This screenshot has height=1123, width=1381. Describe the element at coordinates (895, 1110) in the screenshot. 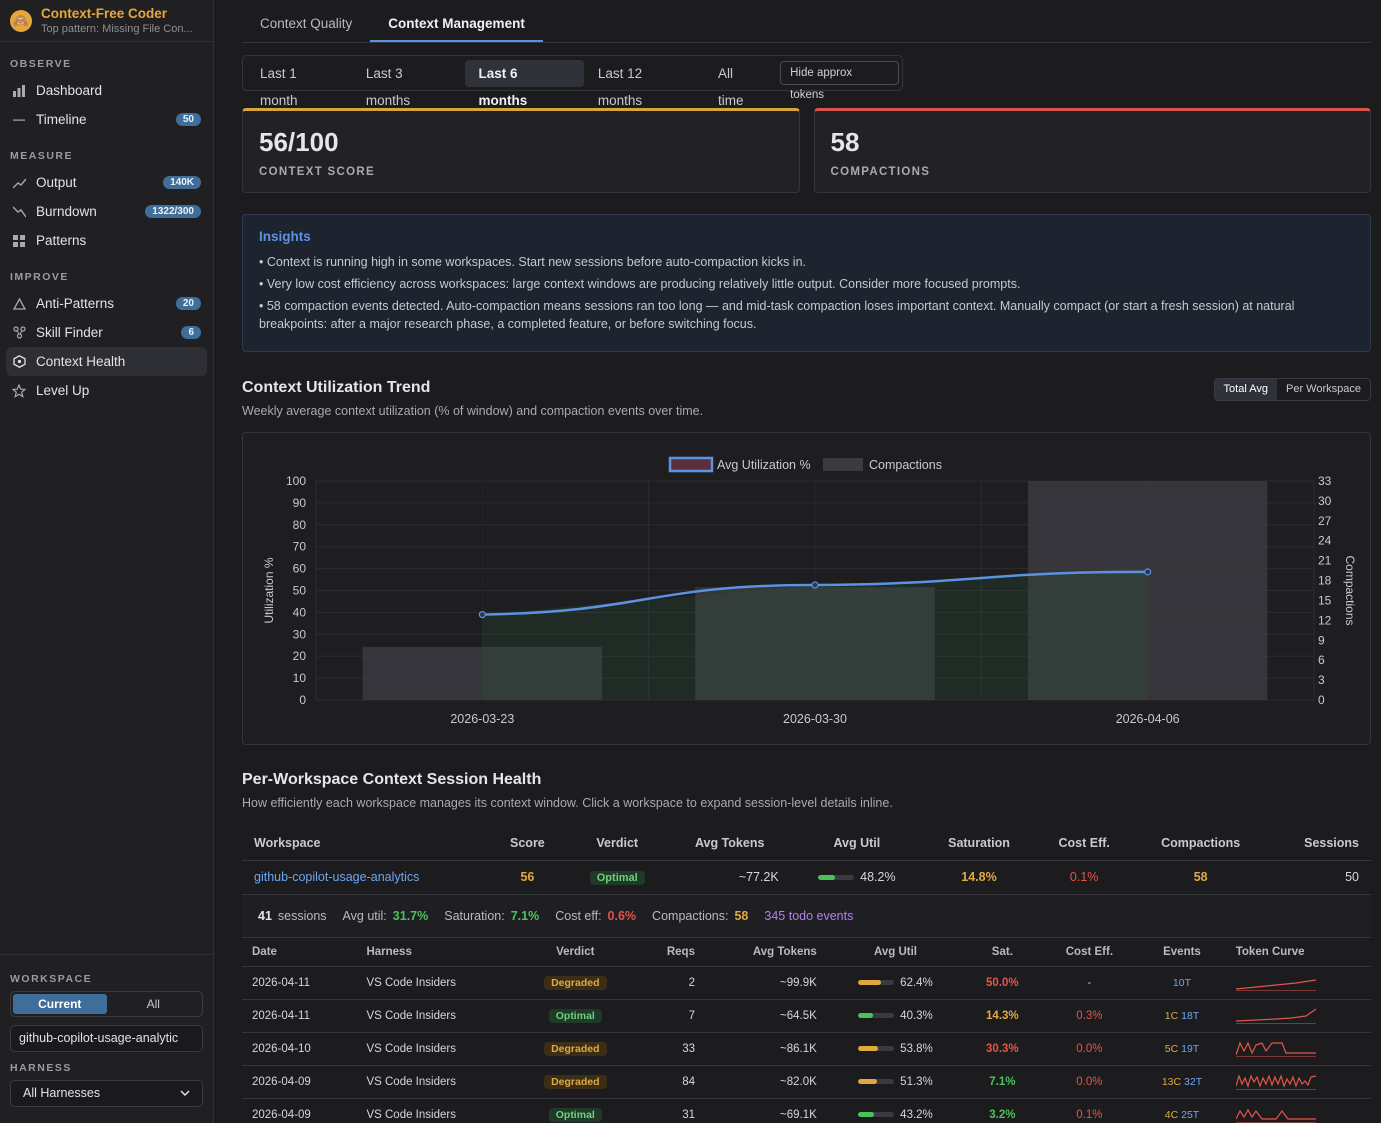

I see `session-util: 43.2%` at that location.